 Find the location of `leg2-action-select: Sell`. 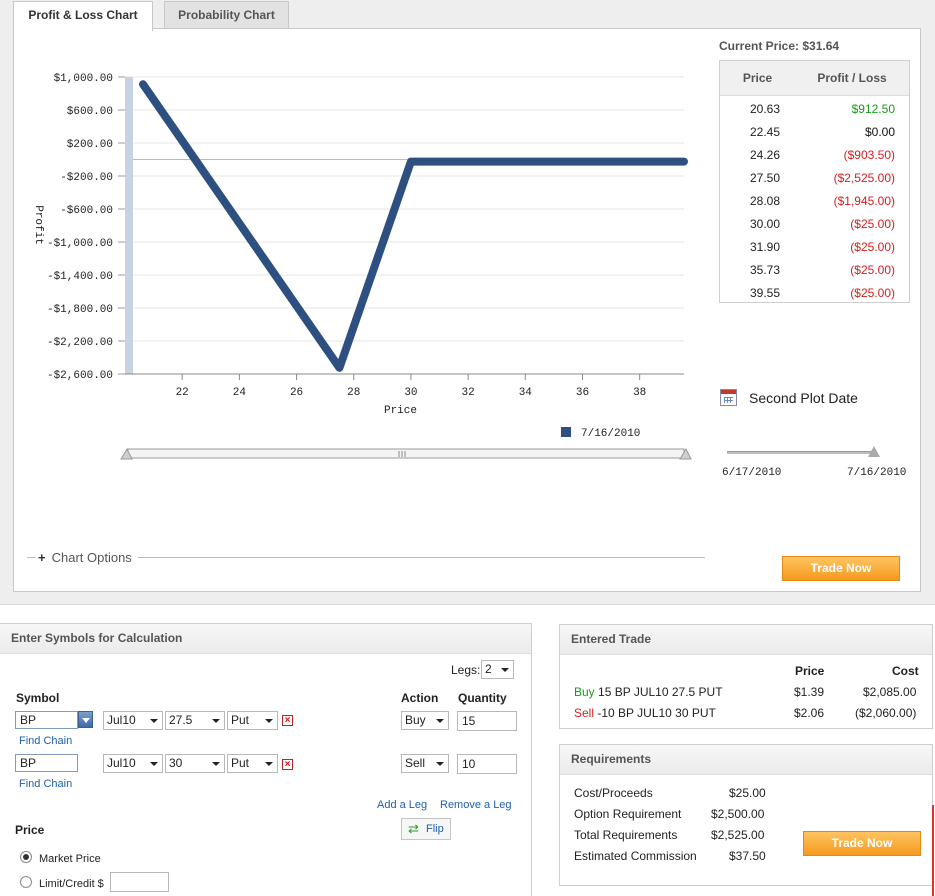

leg2-action-select: Sell is located at coordinates (425, 763).